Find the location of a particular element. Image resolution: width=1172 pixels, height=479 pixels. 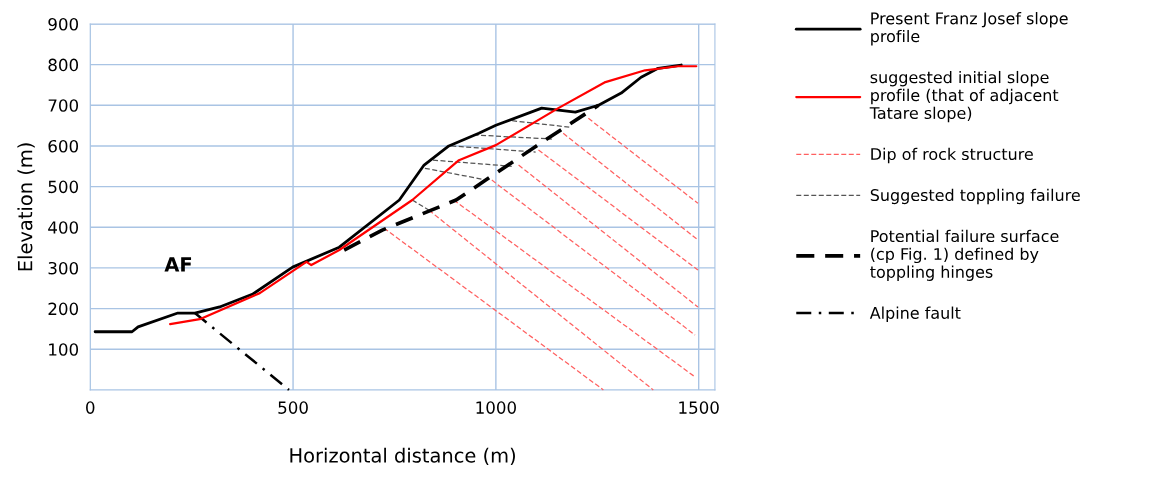

y-tick-label: 200 is located at coordinates (63, 309).